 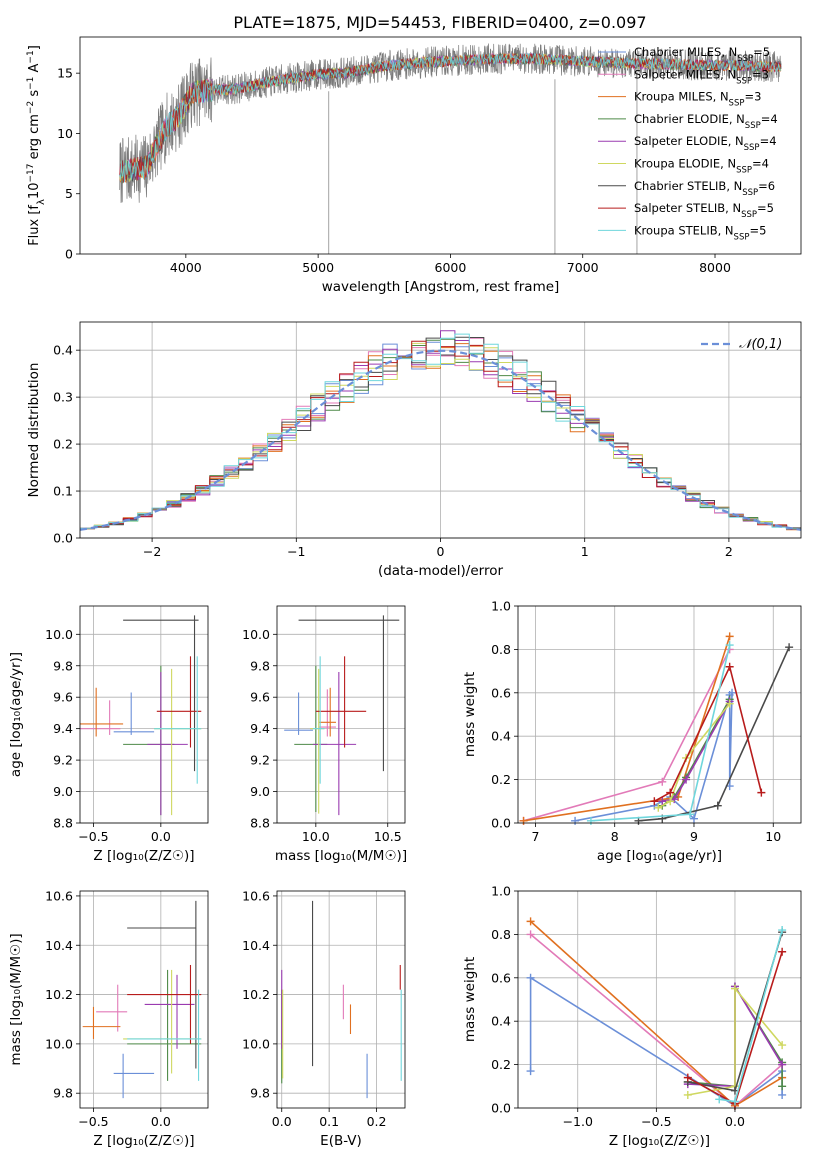 What do you see at coordinates (441, 287) in the screenshot?
I see `x-axis-label: wavelength [Angstrom, rest frame]` at bounding box center [441, 287].